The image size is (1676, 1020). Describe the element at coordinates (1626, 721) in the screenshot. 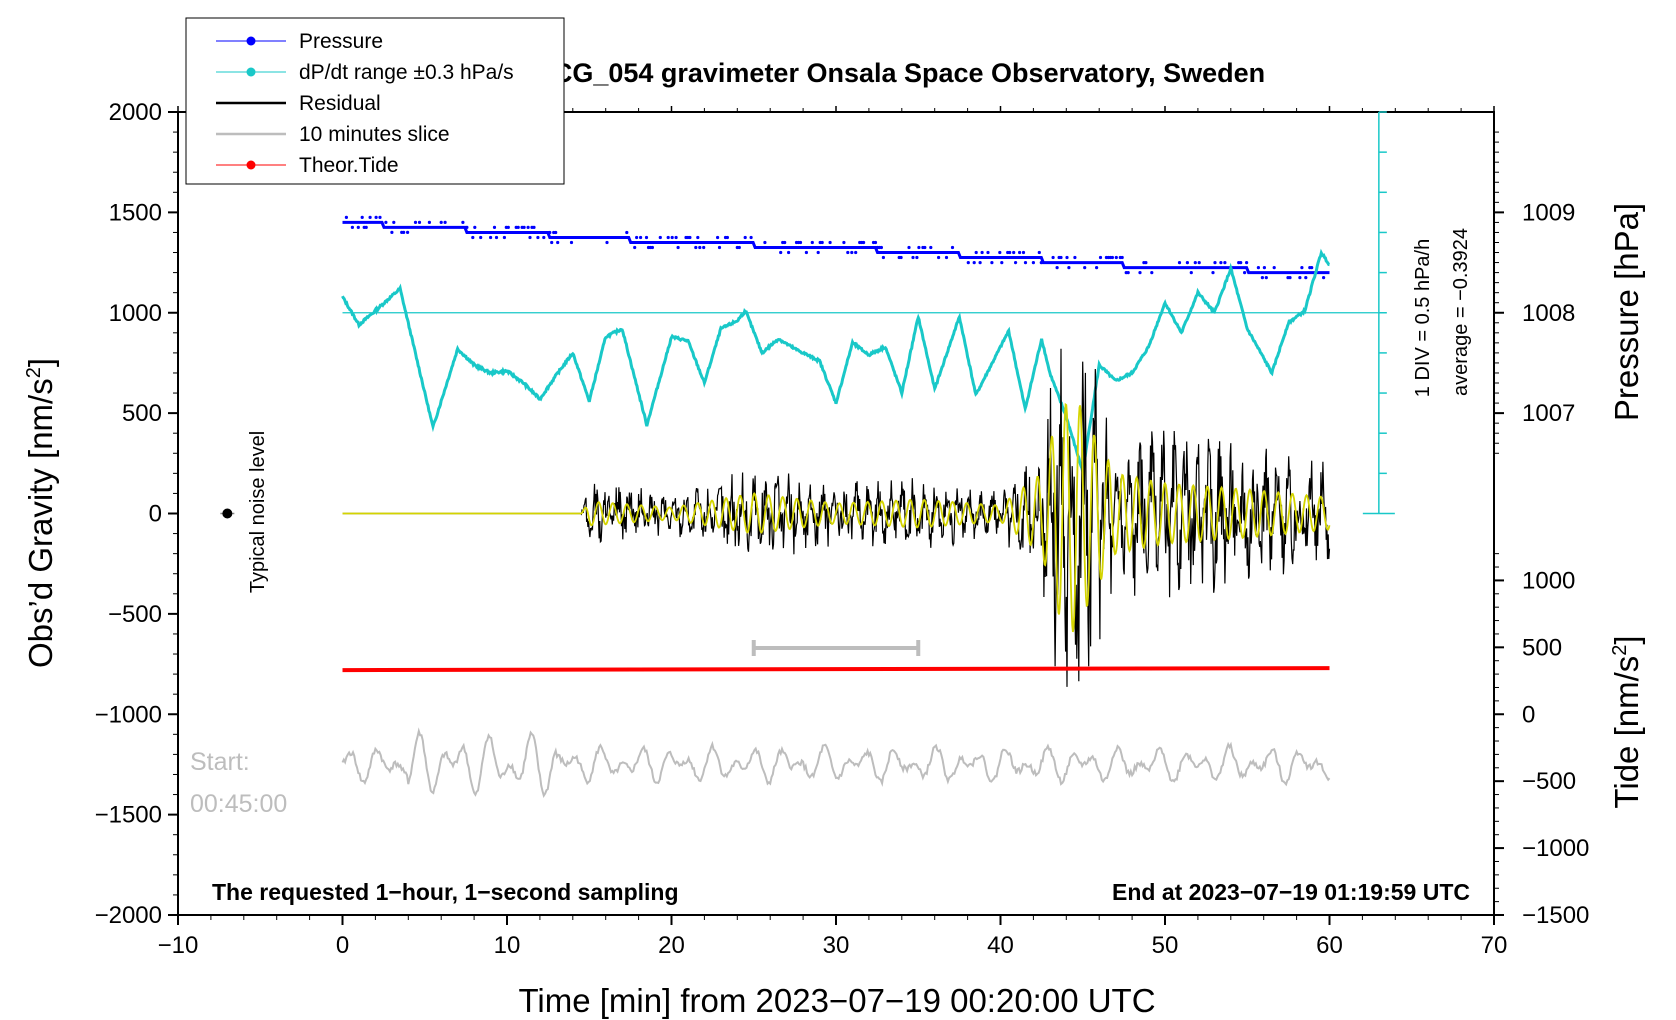

I see `tide-axis-label: Tide [nm/s2]` at that location.